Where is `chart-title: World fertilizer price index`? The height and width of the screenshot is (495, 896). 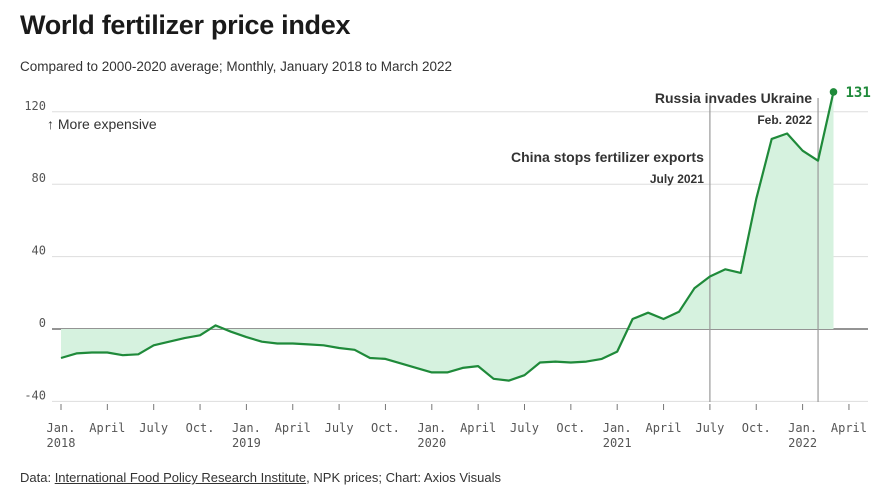 chart-title: World fertilizer price index is located at coordinates (185, 25).